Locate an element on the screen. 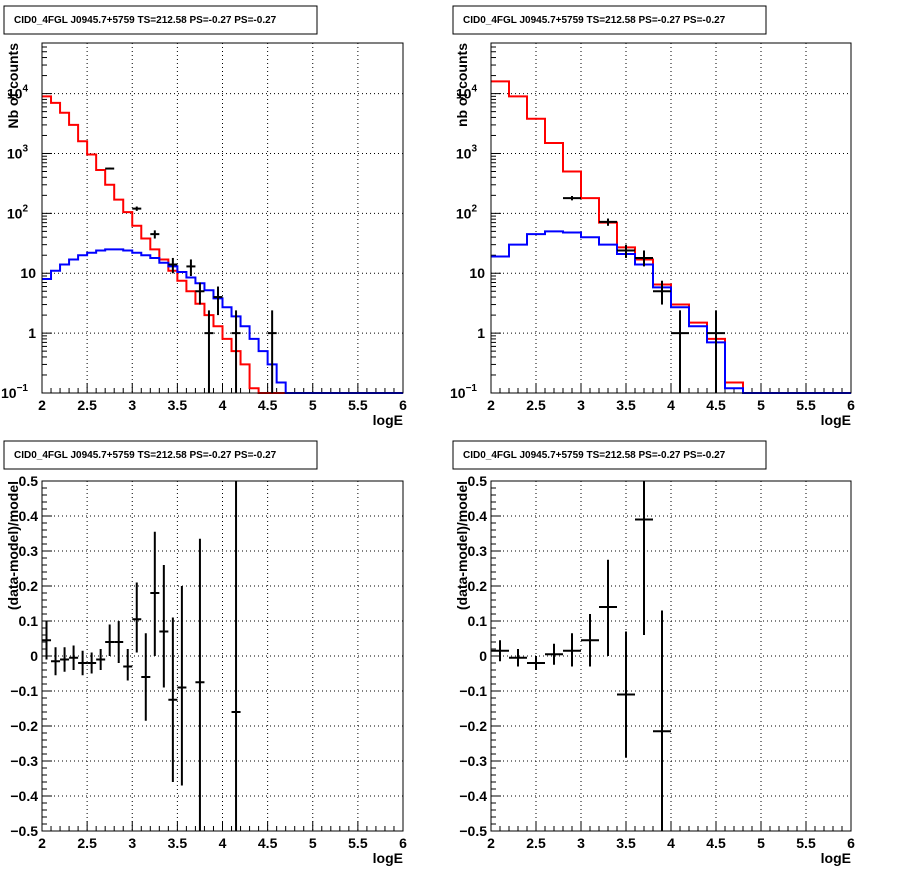 This screenshot has width=898, height=875. y-axis-title: Nb of counts is located at coordinates (13, 86).